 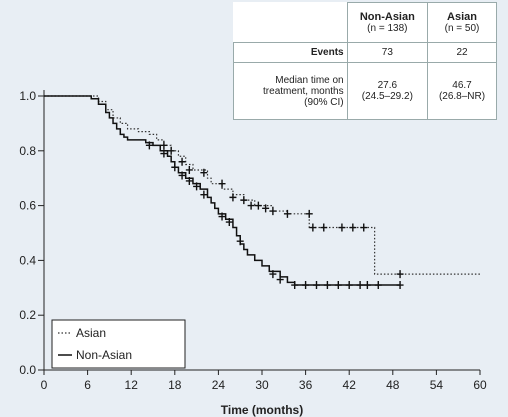 What do you see at coordinates (480, 385) in the screenshot?
I see `x-tick-label: 60` at bounding box center [480, 385].